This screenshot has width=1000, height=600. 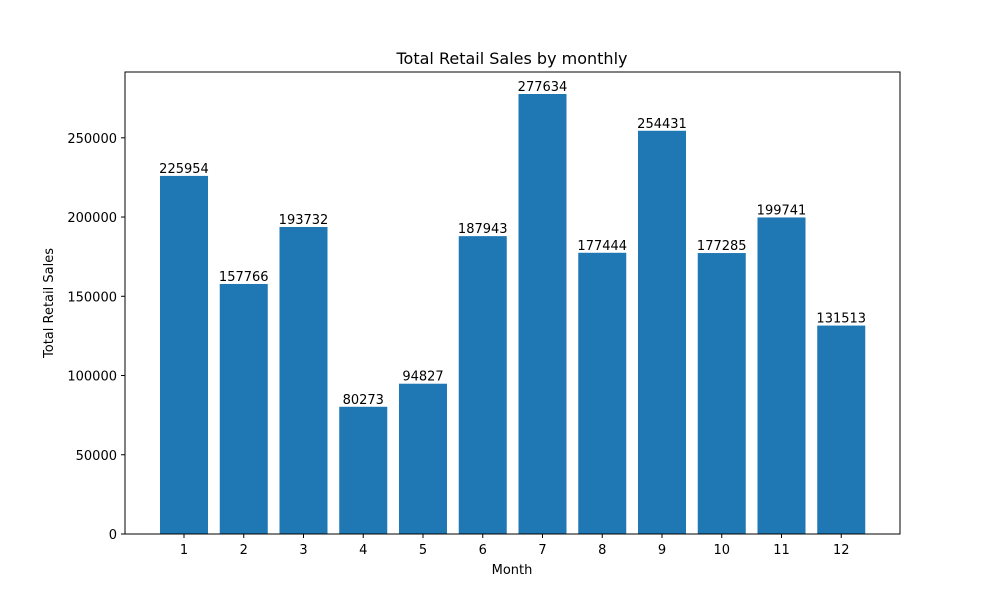 I want to click on y-tick-label: 50000, so click(x=96, y=456).